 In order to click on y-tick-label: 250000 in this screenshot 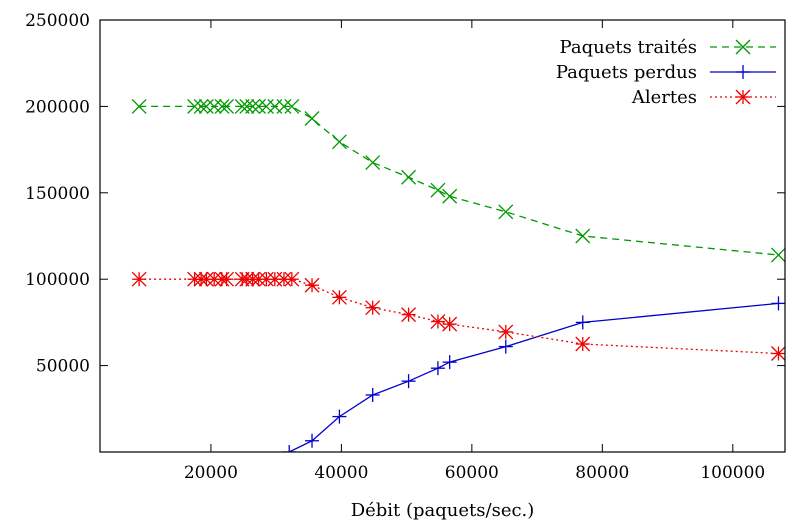, I will do `click(57, 21)`.